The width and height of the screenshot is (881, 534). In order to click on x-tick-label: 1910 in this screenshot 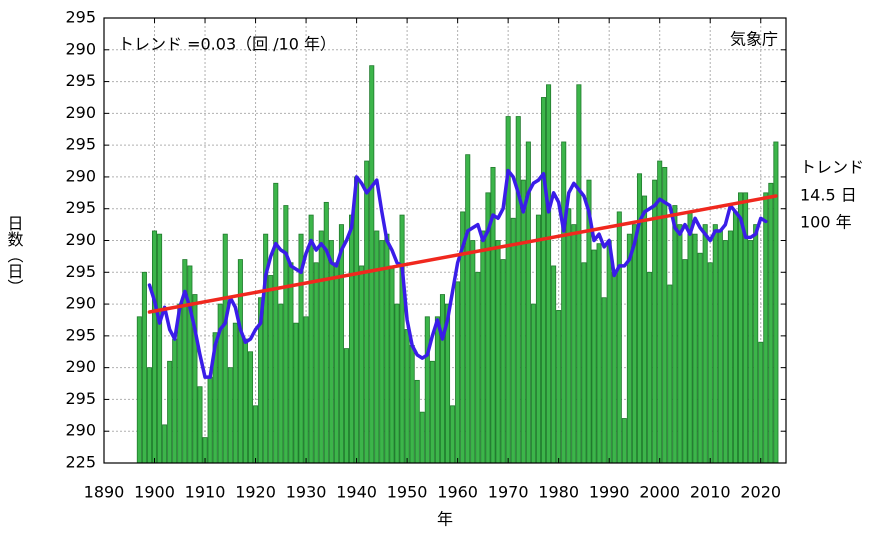, I will do `click(205, 492)`.